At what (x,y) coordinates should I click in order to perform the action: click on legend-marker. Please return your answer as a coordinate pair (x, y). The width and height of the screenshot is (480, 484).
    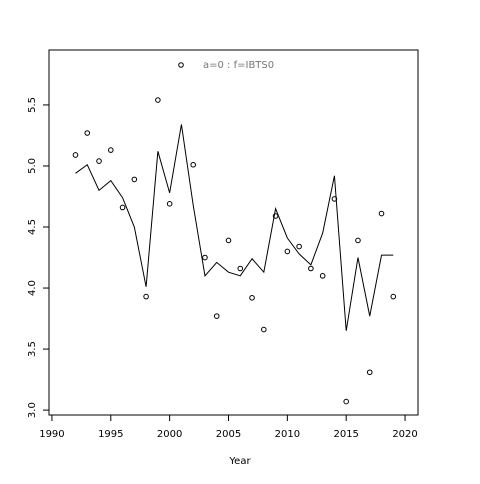
    Looking at the image, I should click on (181, 65).